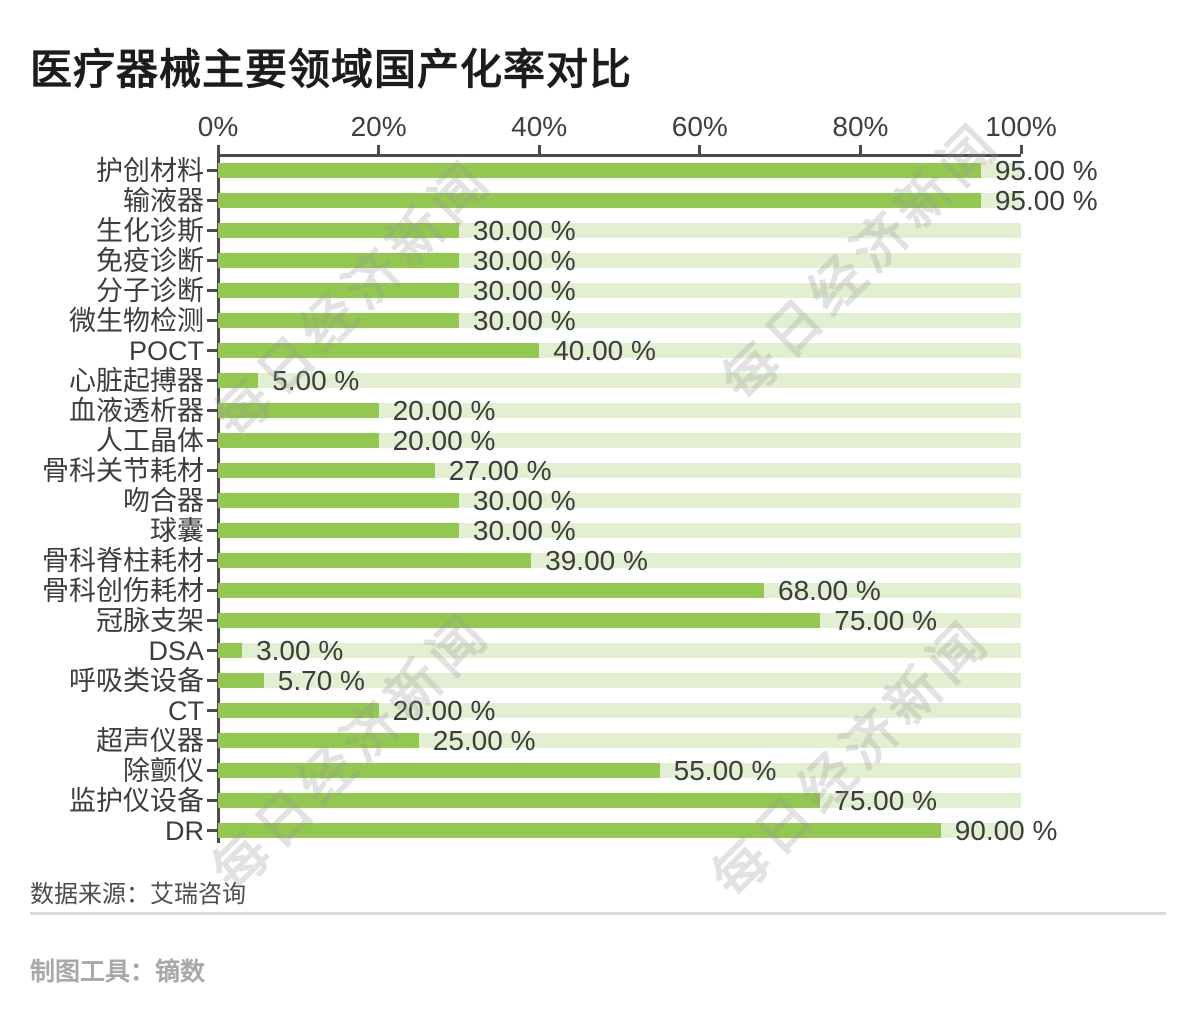  Describe the element at coordinates (500, 470) in the screenshot. I see `value-label: 27.00 %` at that location.